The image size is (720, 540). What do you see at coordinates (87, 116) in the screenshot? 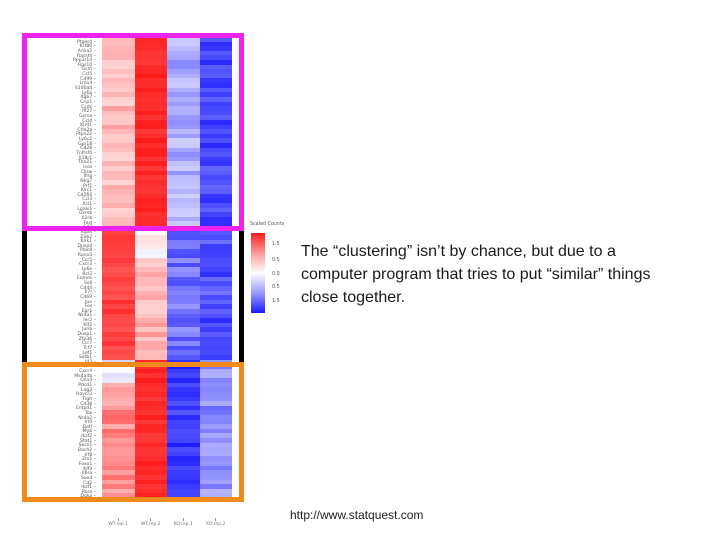
I see `gene-label: Gzma –` at bounding box center [87, 116].